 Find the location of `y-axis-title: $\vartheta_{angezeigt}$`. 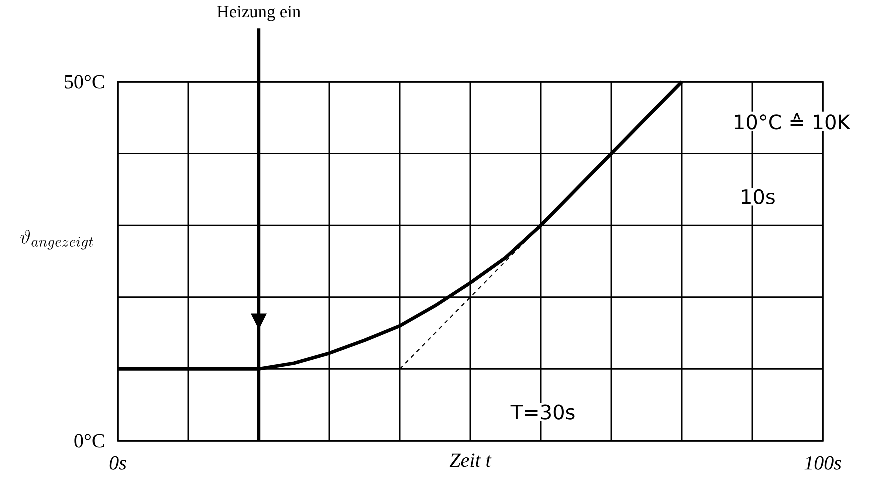

y-axis-title: $\vartheta_{angezeigt}$ is located at coordinates (57, 240).